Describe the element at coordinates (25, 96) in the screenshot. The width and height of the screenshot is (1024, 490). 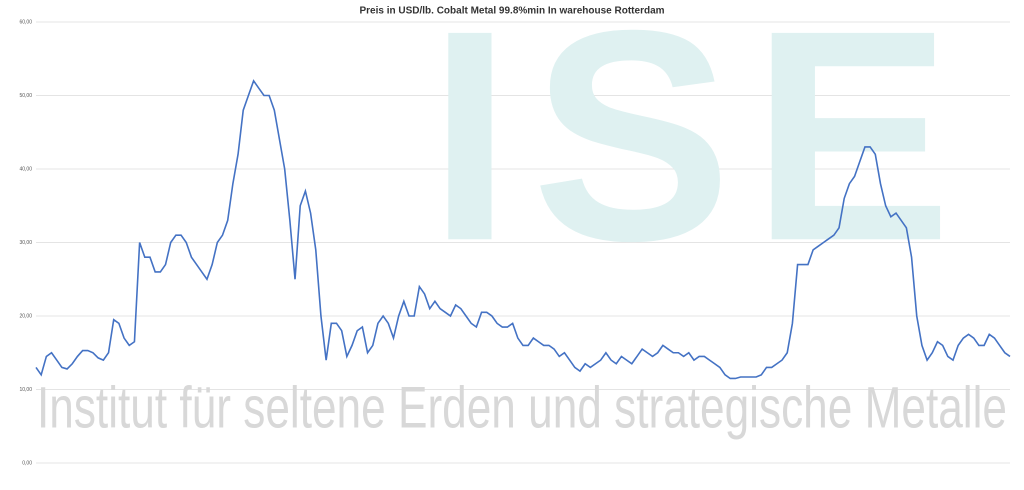
I see `y-tick-label: 50,00` at that location.